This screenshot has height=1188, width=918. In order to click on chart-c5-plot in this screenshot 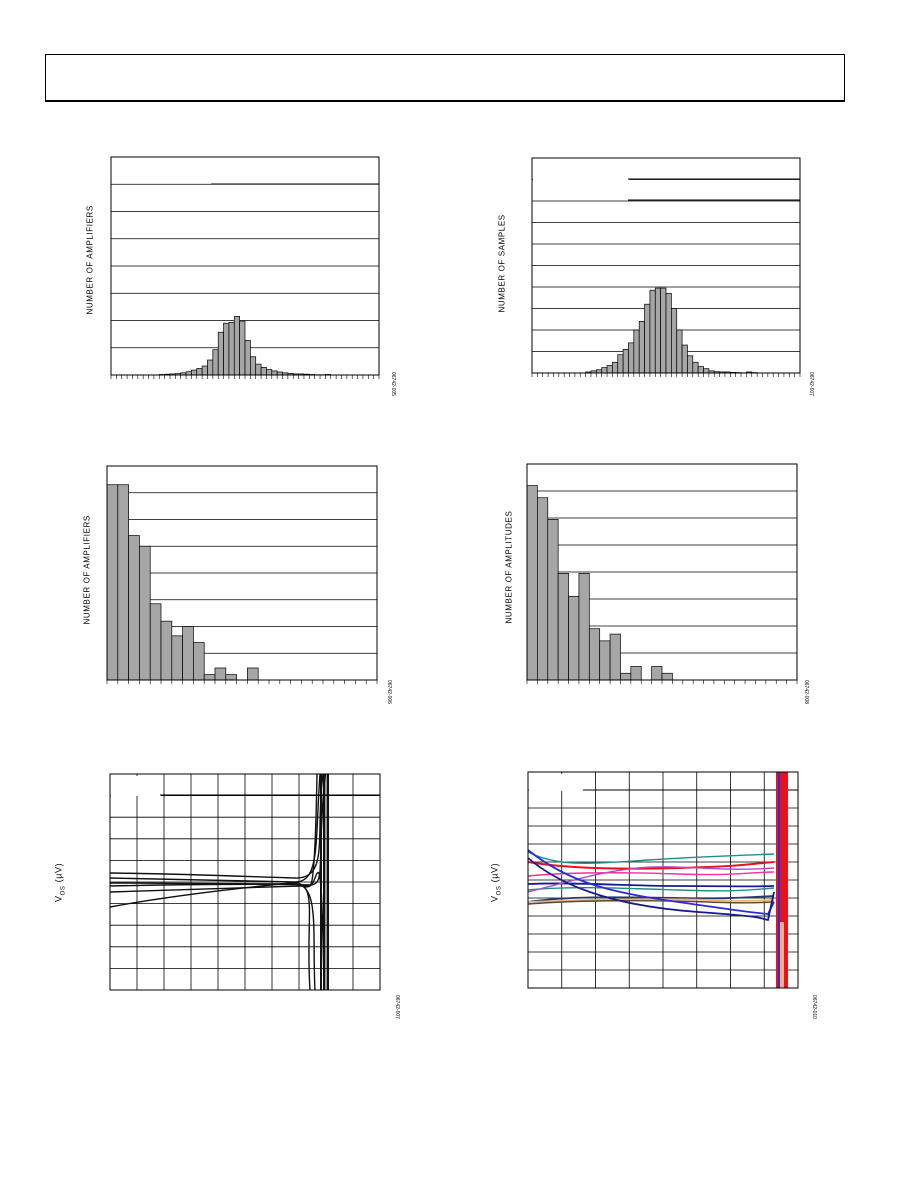, I will do `click(245, 882)`.